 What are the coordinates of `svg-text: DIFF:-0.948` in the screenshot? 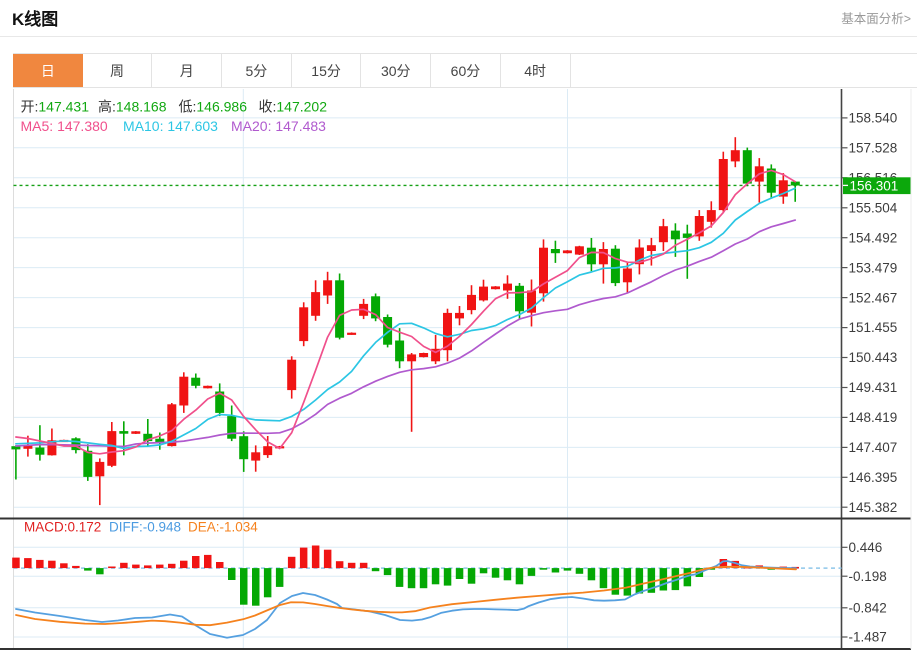 It's located at (145, 527).